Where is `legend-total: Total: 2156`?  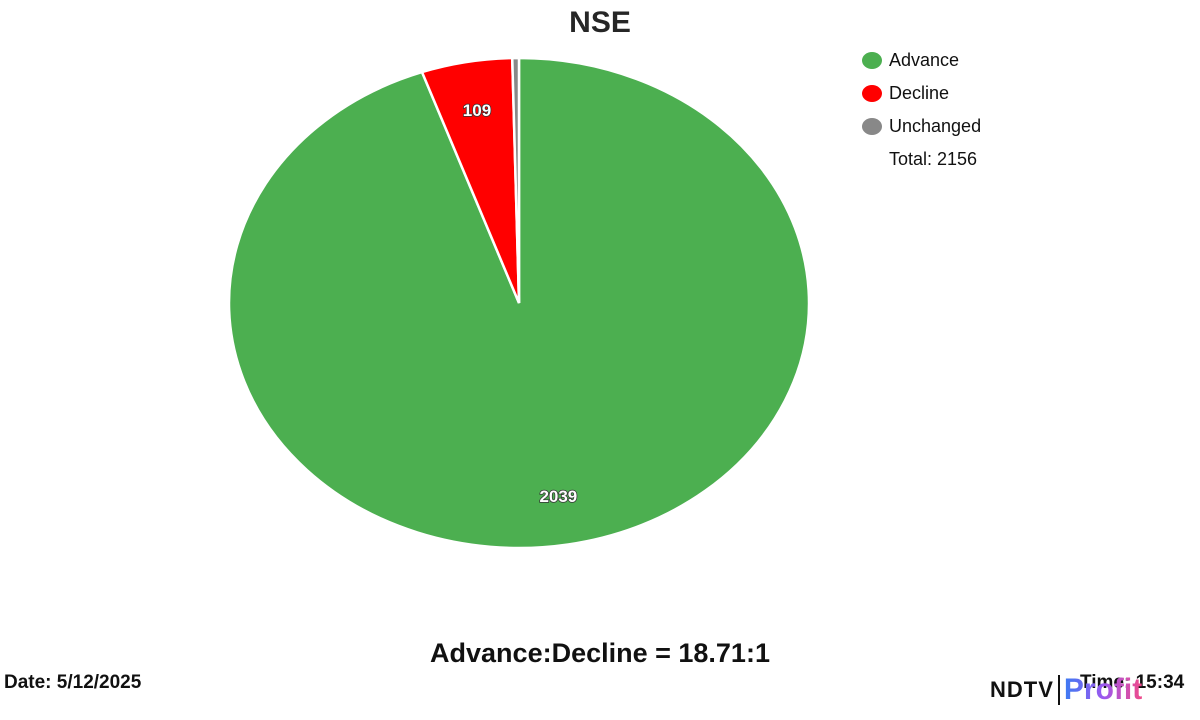 legend-total: Total: 2156 is located at coordinates (933, 159).